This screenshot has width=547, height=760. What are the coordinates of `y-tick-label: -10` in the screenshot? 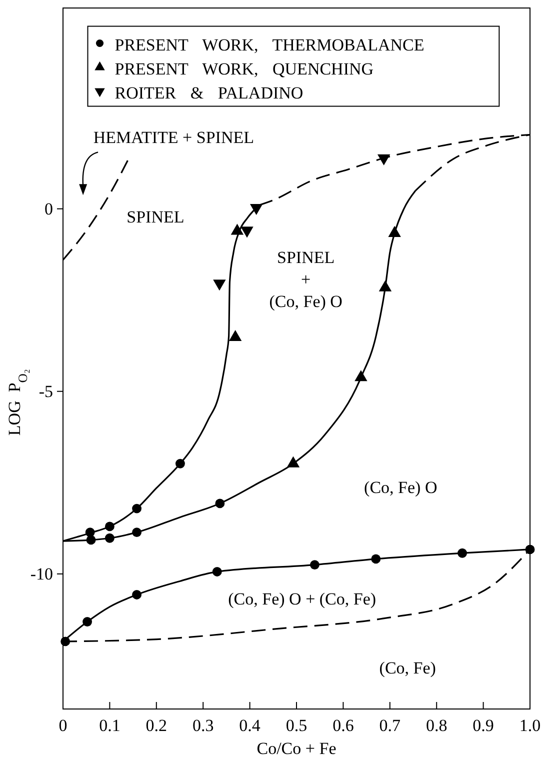 It's located at (41, 574).